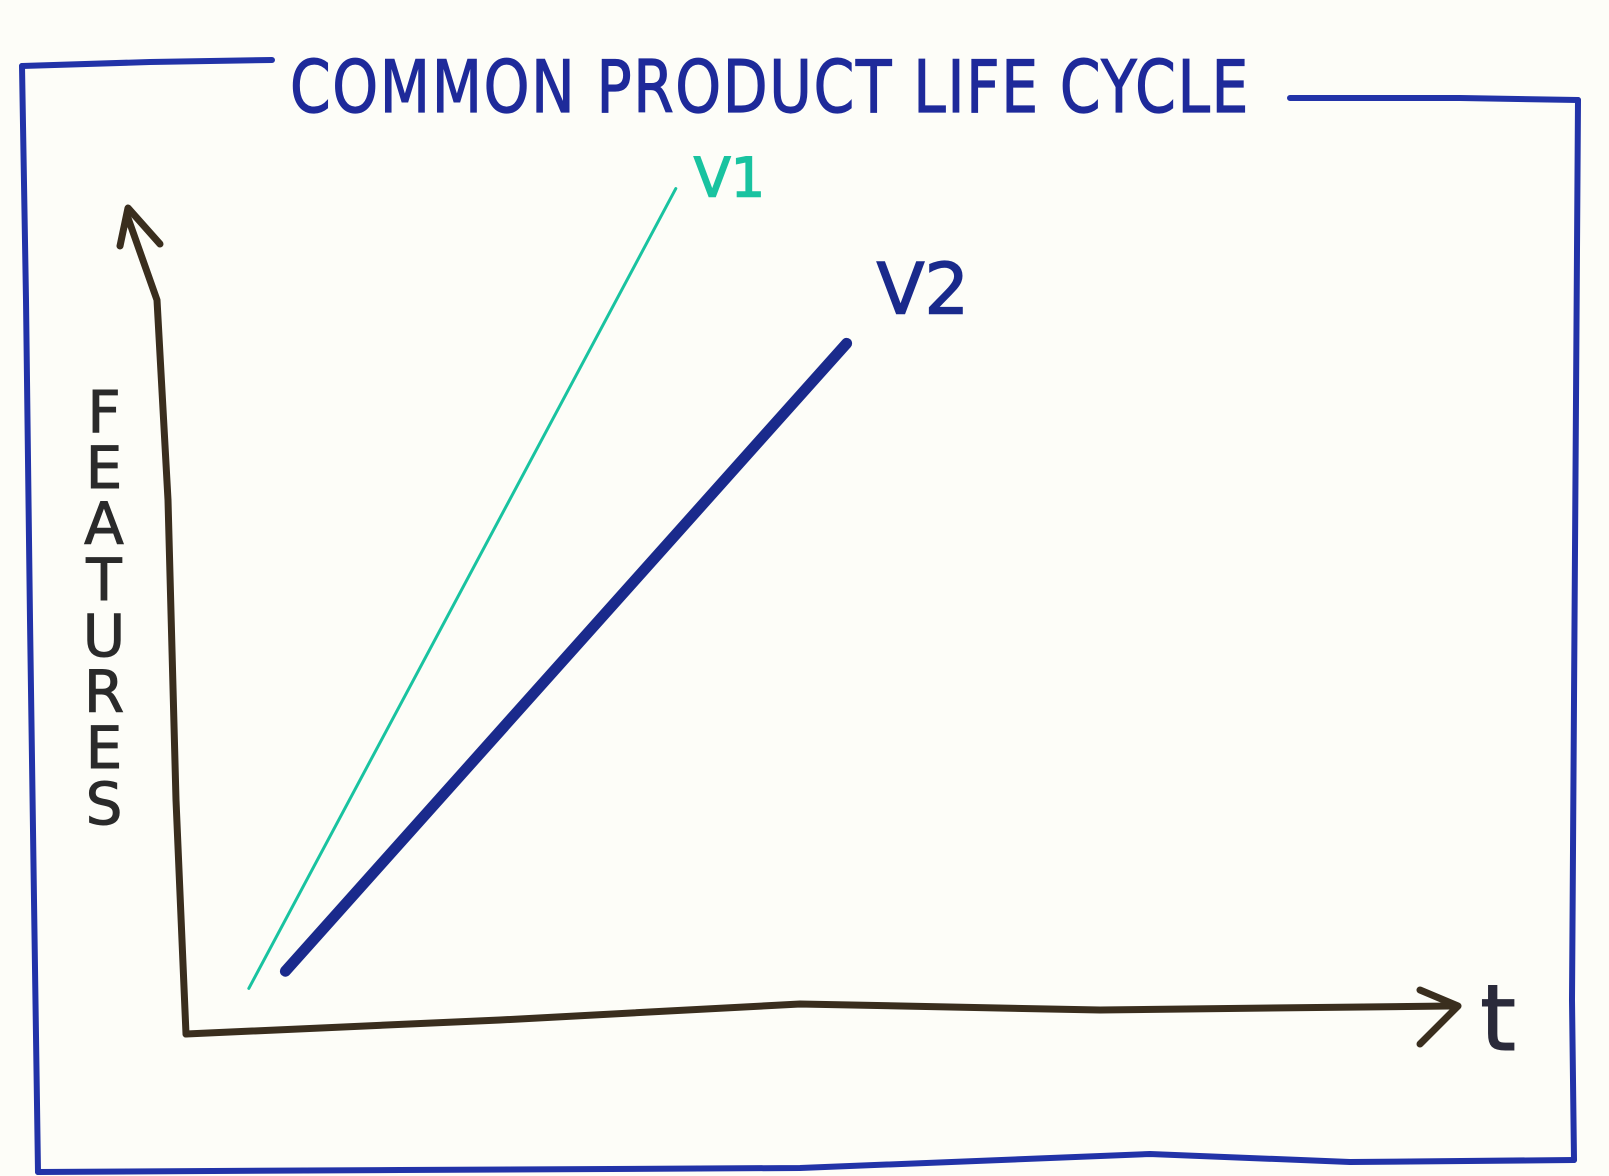 The height and width of the screenshot is (1176, 1609). I want to click on x-axis-label: t, so click(1498, 1018).